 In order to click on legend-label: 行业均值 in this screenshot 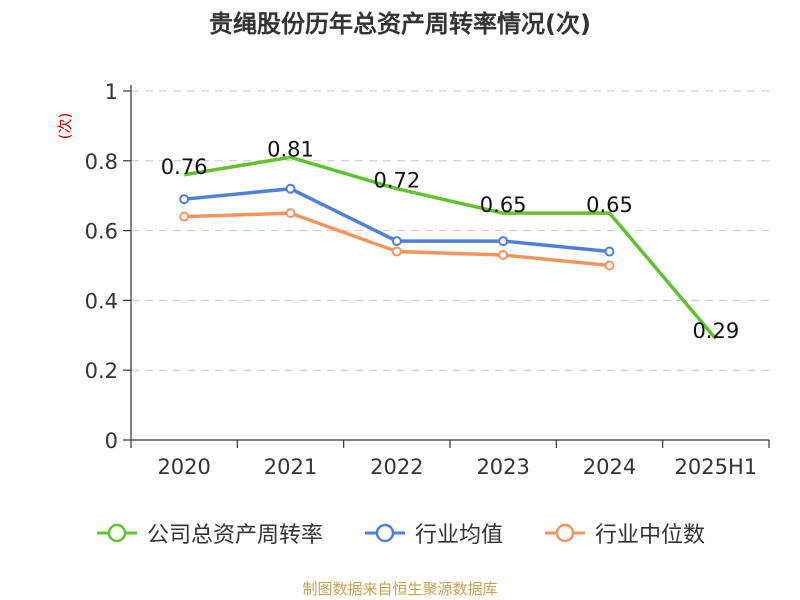, I will do `click(458, 535)`.